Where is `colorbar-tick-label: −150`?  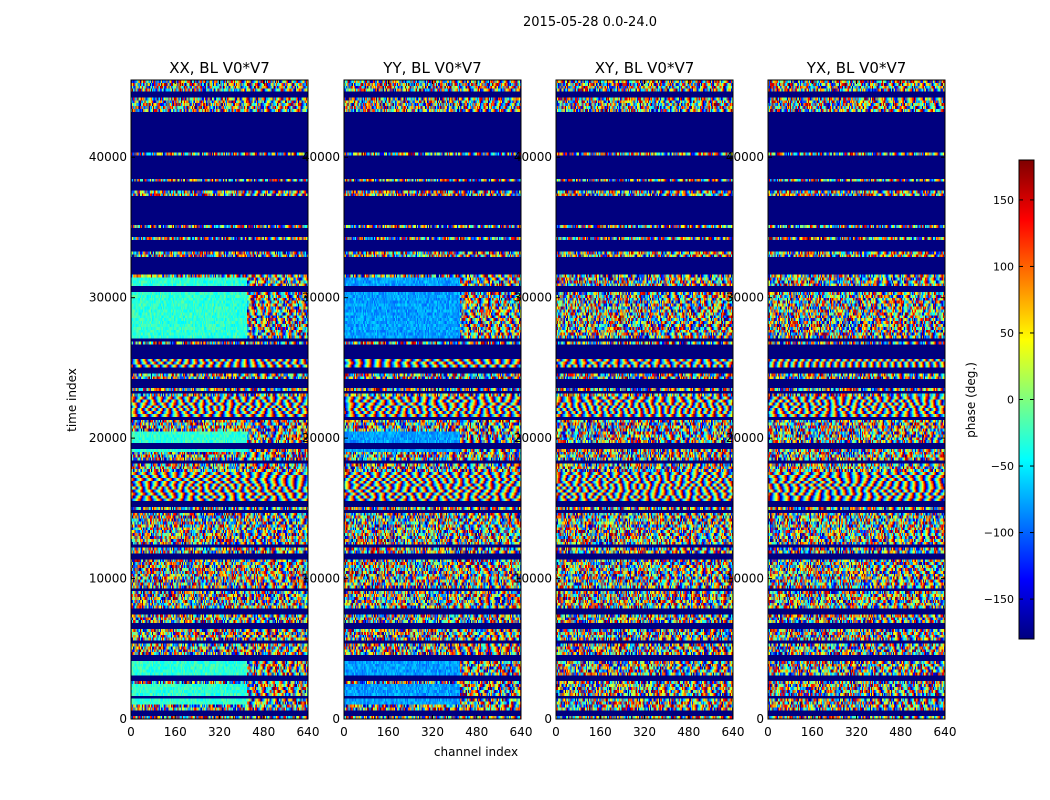
colorbar-tick-label: −150 is located at coordinates (999, 599).